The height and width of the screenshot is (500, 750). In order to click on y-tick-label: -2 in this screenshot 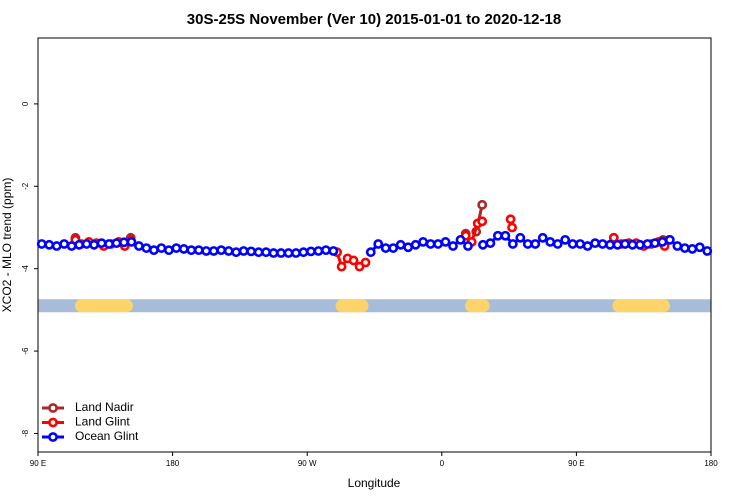, I will do `click(25, 186)`.